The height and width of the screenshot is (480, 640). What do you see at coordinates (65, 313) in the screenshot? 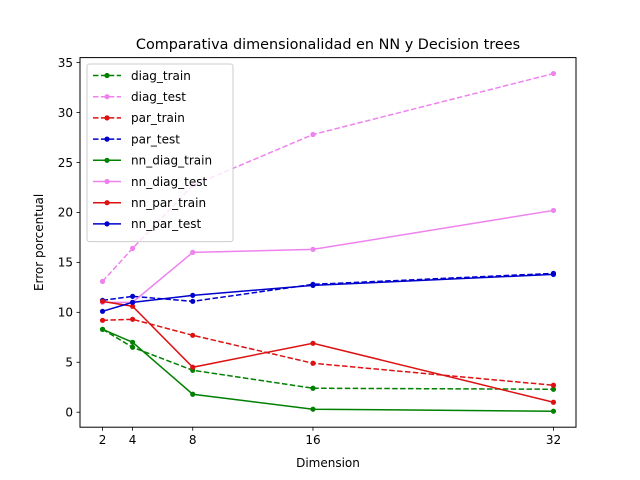
I see `y-tick-label: 10` at bounding box center [65, 313].